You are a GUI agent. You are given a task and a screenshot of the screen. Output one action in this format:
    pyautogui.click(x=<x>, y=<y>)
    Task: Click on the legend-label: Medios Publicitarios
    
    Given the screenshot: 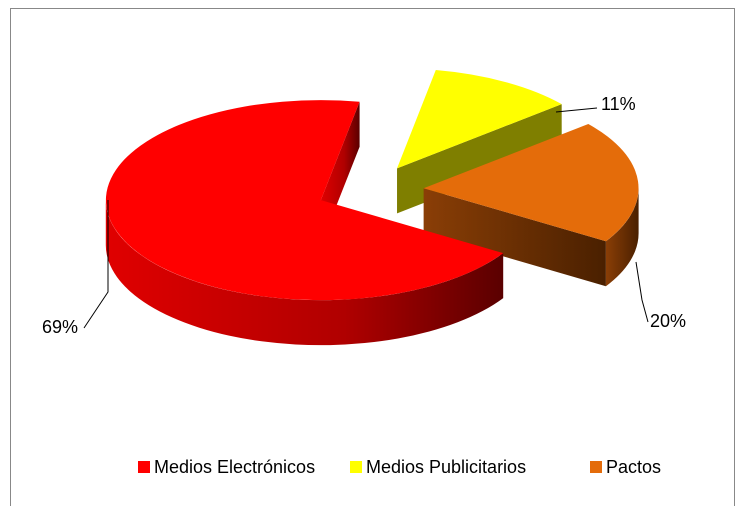 What is the action you would take?
    pyautogui.click(x=446, y=467)
    